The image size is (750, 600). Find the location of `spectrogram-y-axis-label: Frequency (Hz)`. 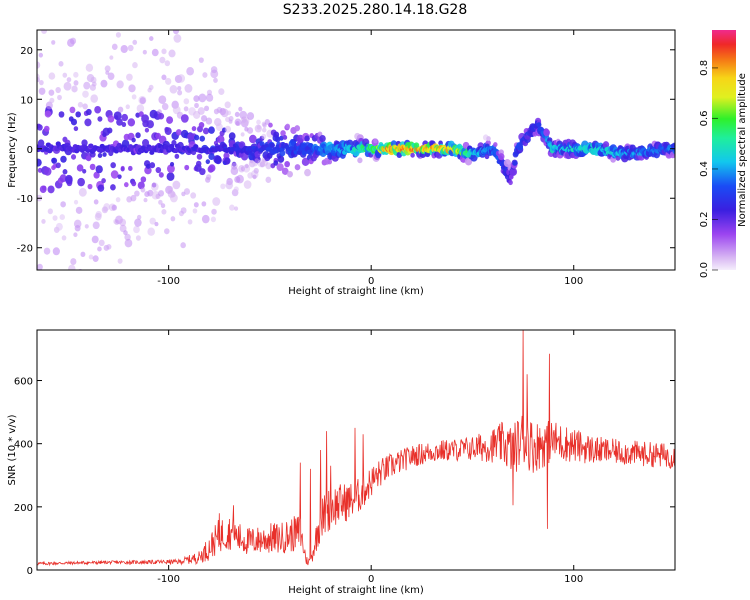

spectrogram-y-axis-label: Frequency (Hz) is located at coordinates (12, 150).